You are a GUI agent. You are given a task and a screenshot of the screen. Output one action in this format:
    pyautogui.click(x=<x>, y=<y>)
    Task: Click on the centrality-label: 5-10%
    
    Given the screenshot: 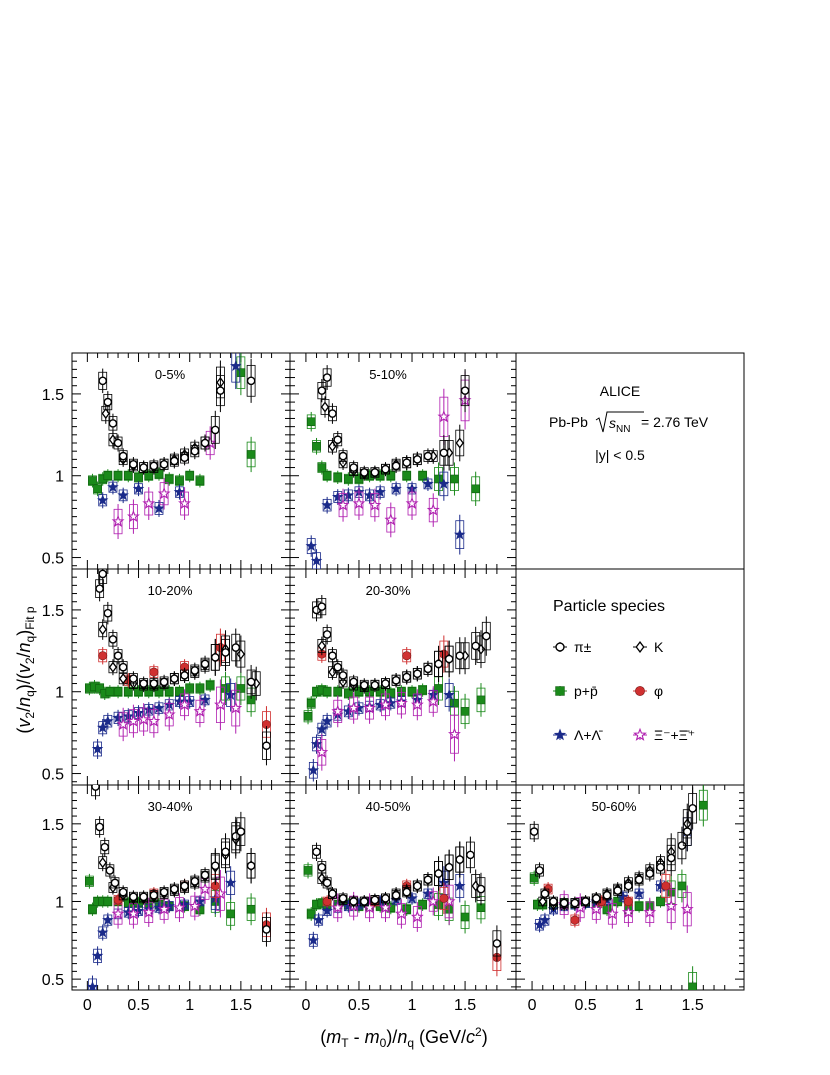 What is the action you would take?
    pyautogui.click(x=388, y=374)
    